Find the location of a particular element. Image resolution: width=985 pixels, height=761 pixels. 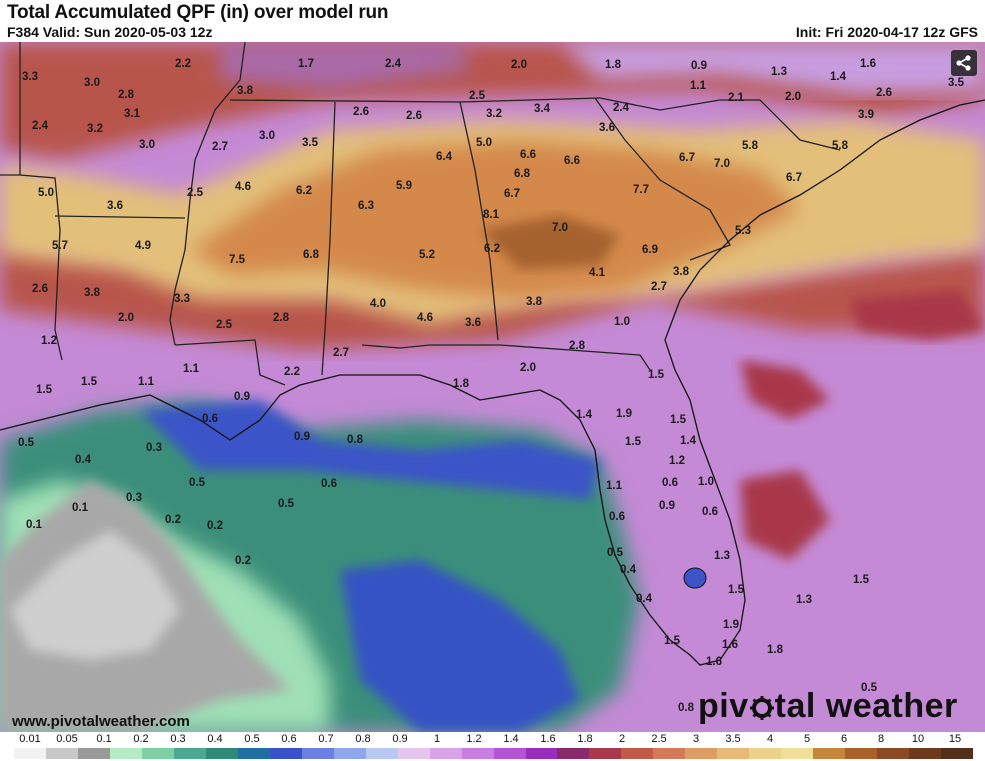

qpf-value: 1.1 is located at coordinates (698, 86).